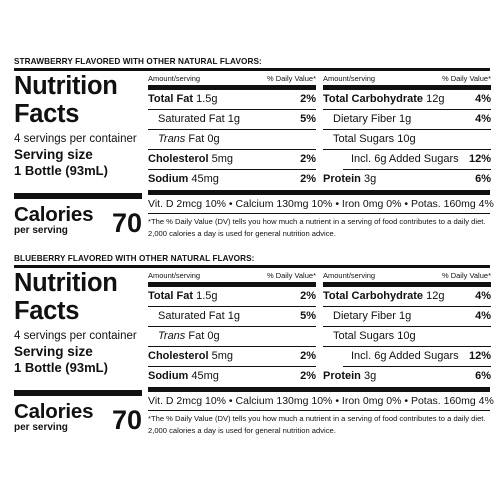 The height and width of the screenshot is (500, 500). What do you see at coordinates (191, 119) in the screenshot?
I see `nutrient-name: Saturated Fat` at bounding box center [191, 119].